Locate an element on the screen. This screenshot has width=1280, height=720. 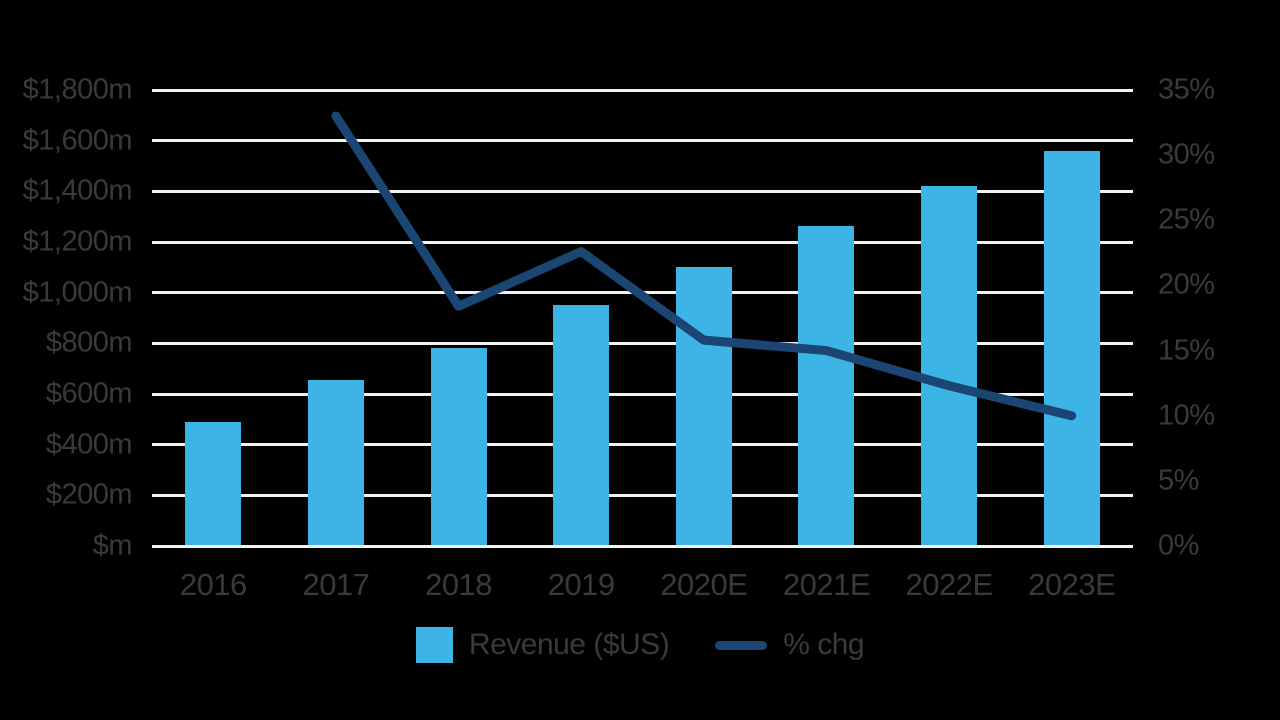
revenue-bar-2022E is located at coordinates (949, 365).